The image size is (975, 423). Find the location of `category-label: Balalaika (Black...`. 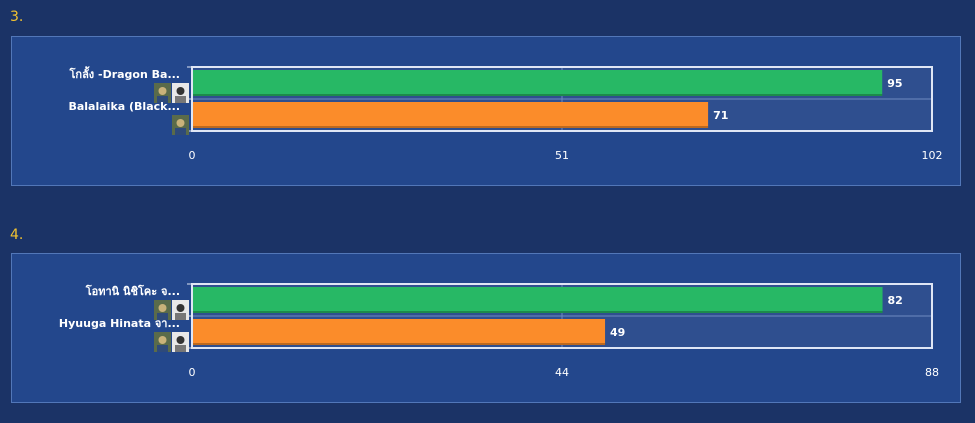

category-label: Balalaika (Black... is located at coordinates (124, 106).